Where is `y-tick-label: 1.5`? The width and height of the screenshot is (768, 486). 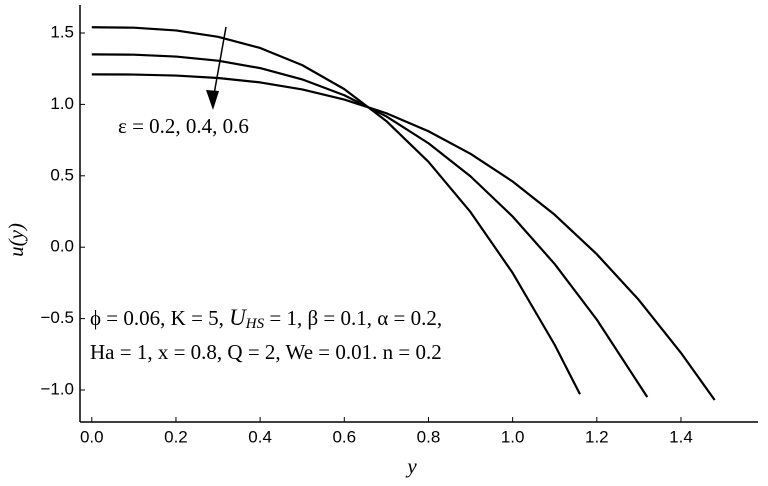 y-tick-label: 1.5 is located at coordinates (62, 31).